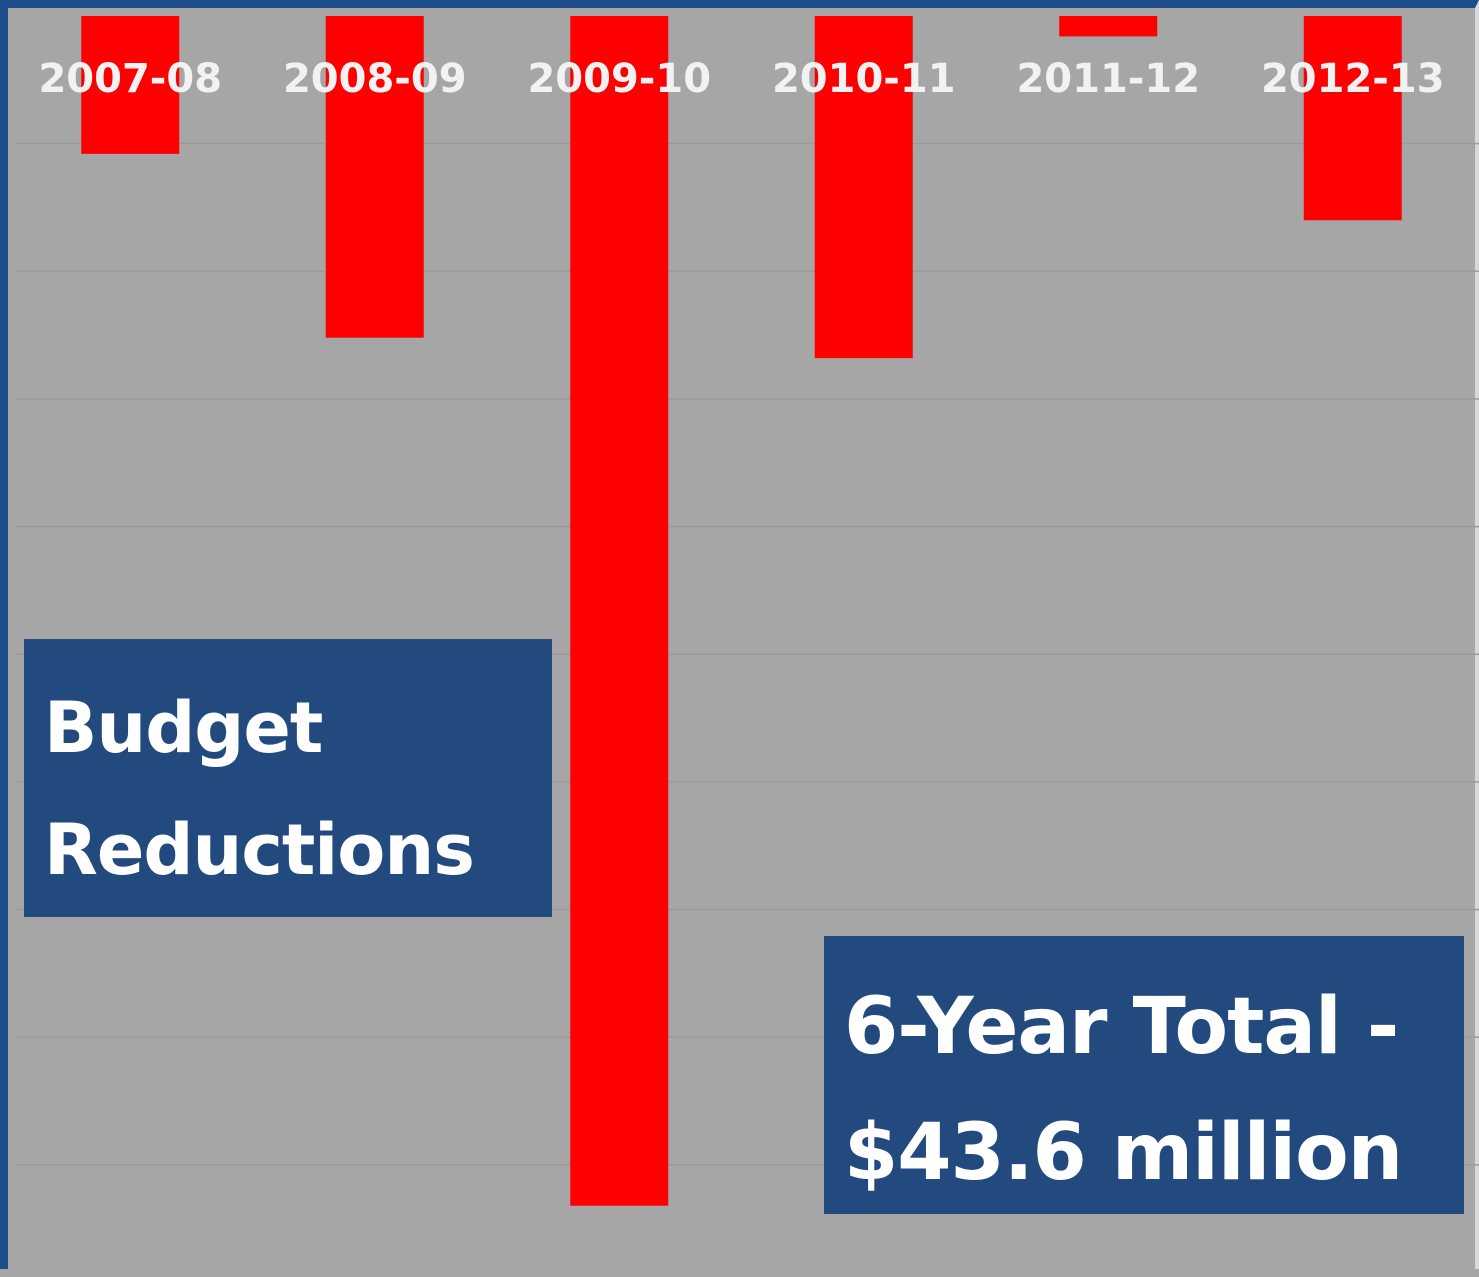 The width and height of the screenshot is (1479, 1277). Describe the element at coordinates (1108, 79) in the screenshot. I see `x-tick-label: 2011-12` at that location.